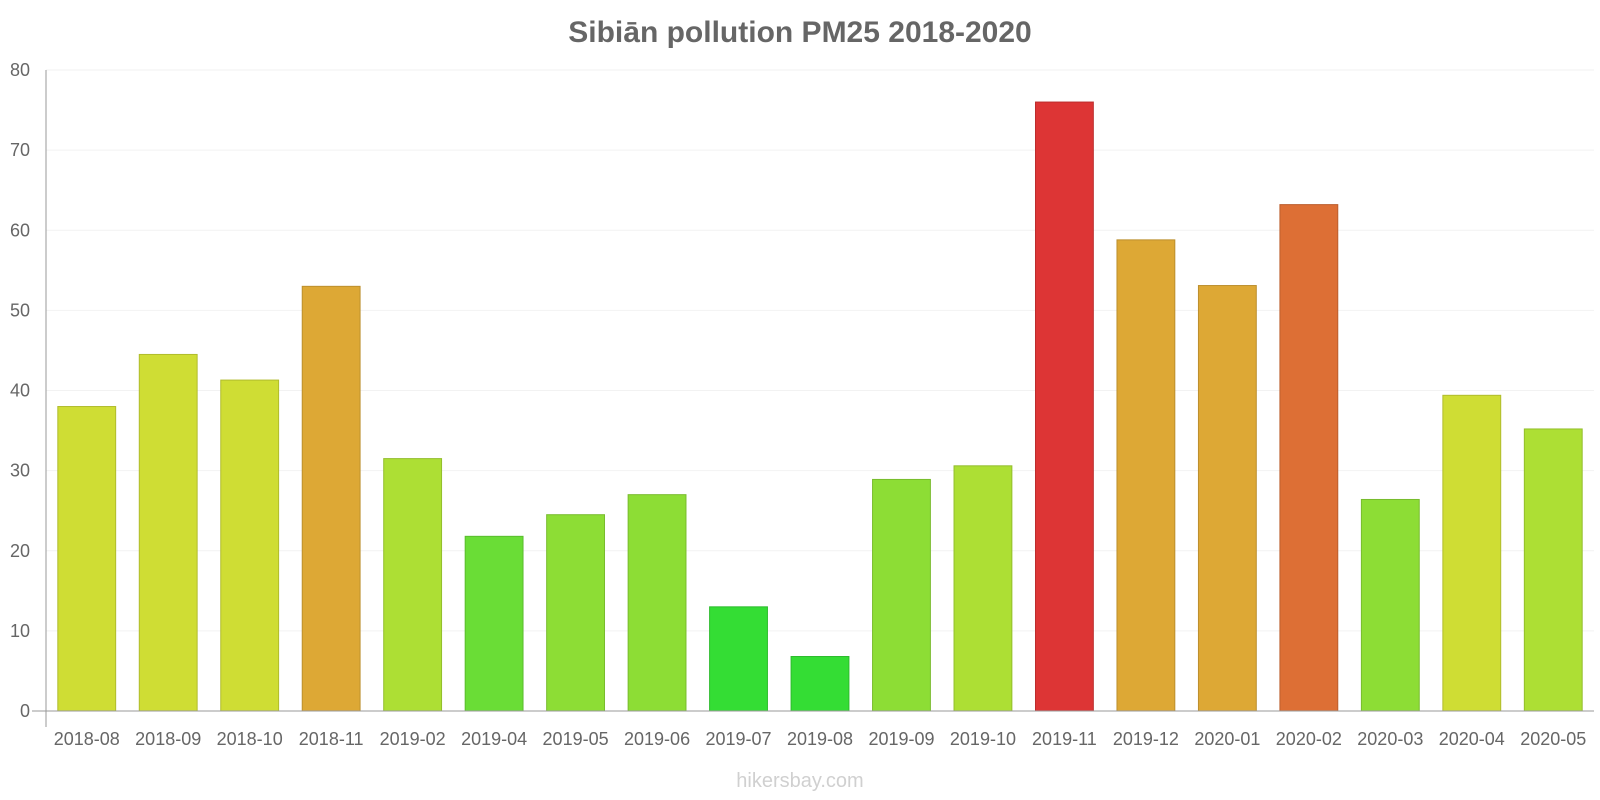 This screenshot has height=800, width=1600. Describe the element at coordinates (494, 739) in the screenshot. I see `x-tick-label: 2019-04` at that location.